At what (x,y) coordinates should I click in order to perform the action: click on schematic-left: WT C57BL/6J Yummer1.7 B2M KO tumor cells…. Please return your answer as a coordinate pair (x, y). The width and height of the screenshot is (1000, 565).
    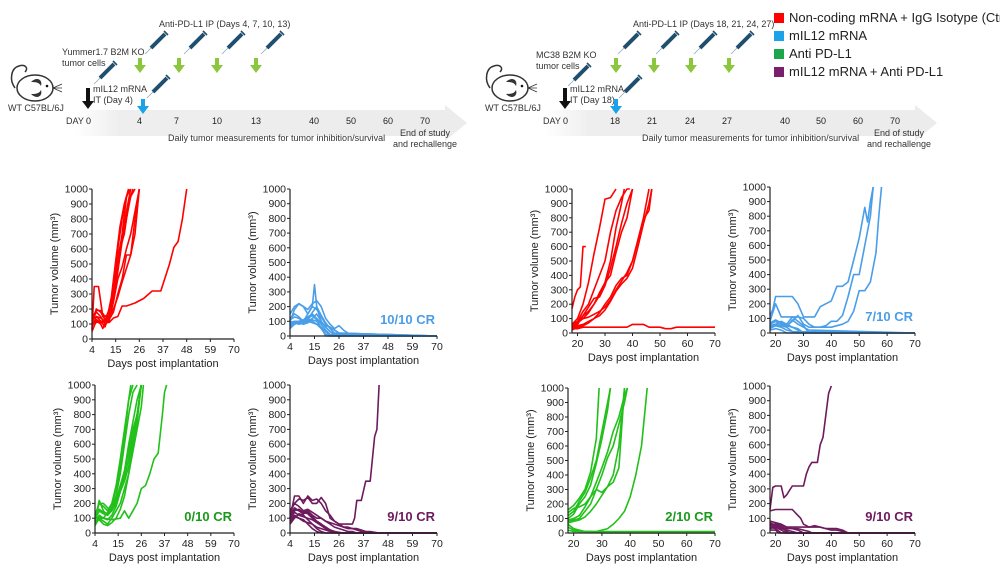
    Looking at the image, I should click on (235, 75).